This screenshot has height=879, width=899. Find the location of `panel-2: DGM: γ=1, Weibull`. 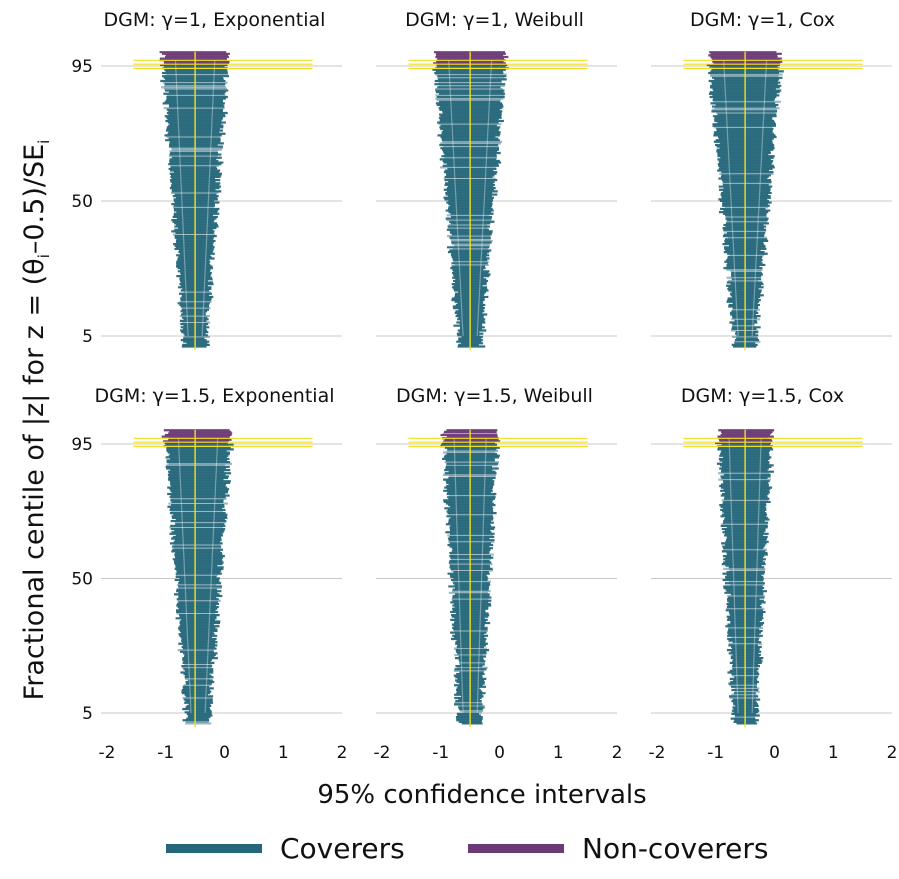

panel-2: DGM: γ=1, Weibull is located at coordinates (496, 179).